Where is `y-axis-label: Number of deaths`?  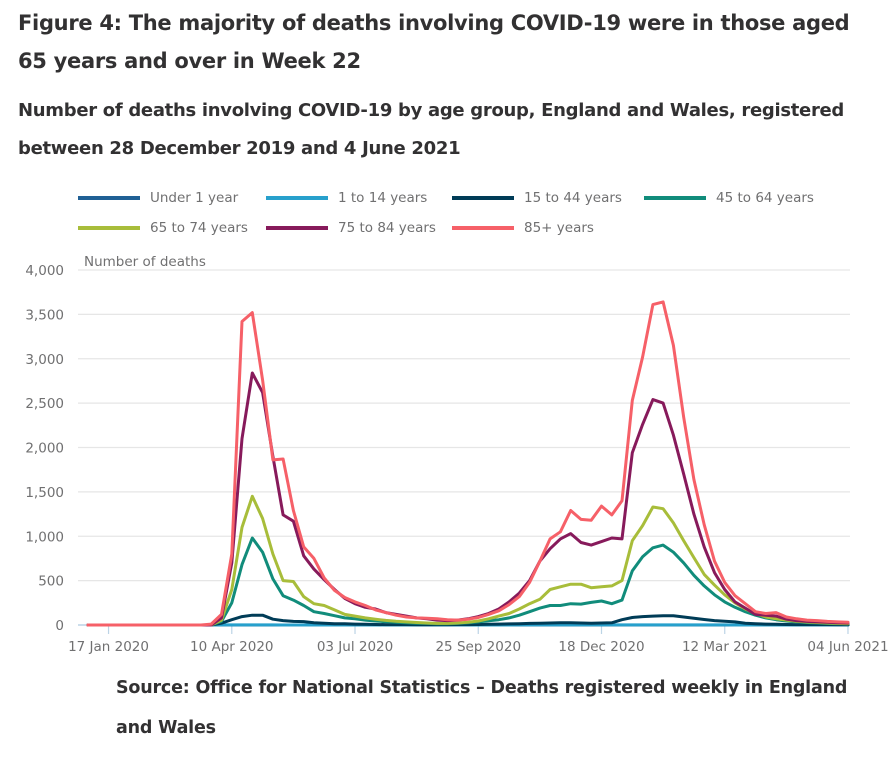
y-axis-label: Number of deaths is located at coordinates (145, 262).